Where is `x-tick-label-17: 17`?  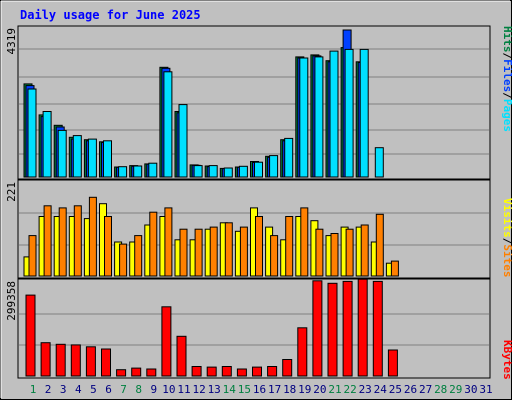
x-tick-label-17: 17 is located at coordinates (274, 389).